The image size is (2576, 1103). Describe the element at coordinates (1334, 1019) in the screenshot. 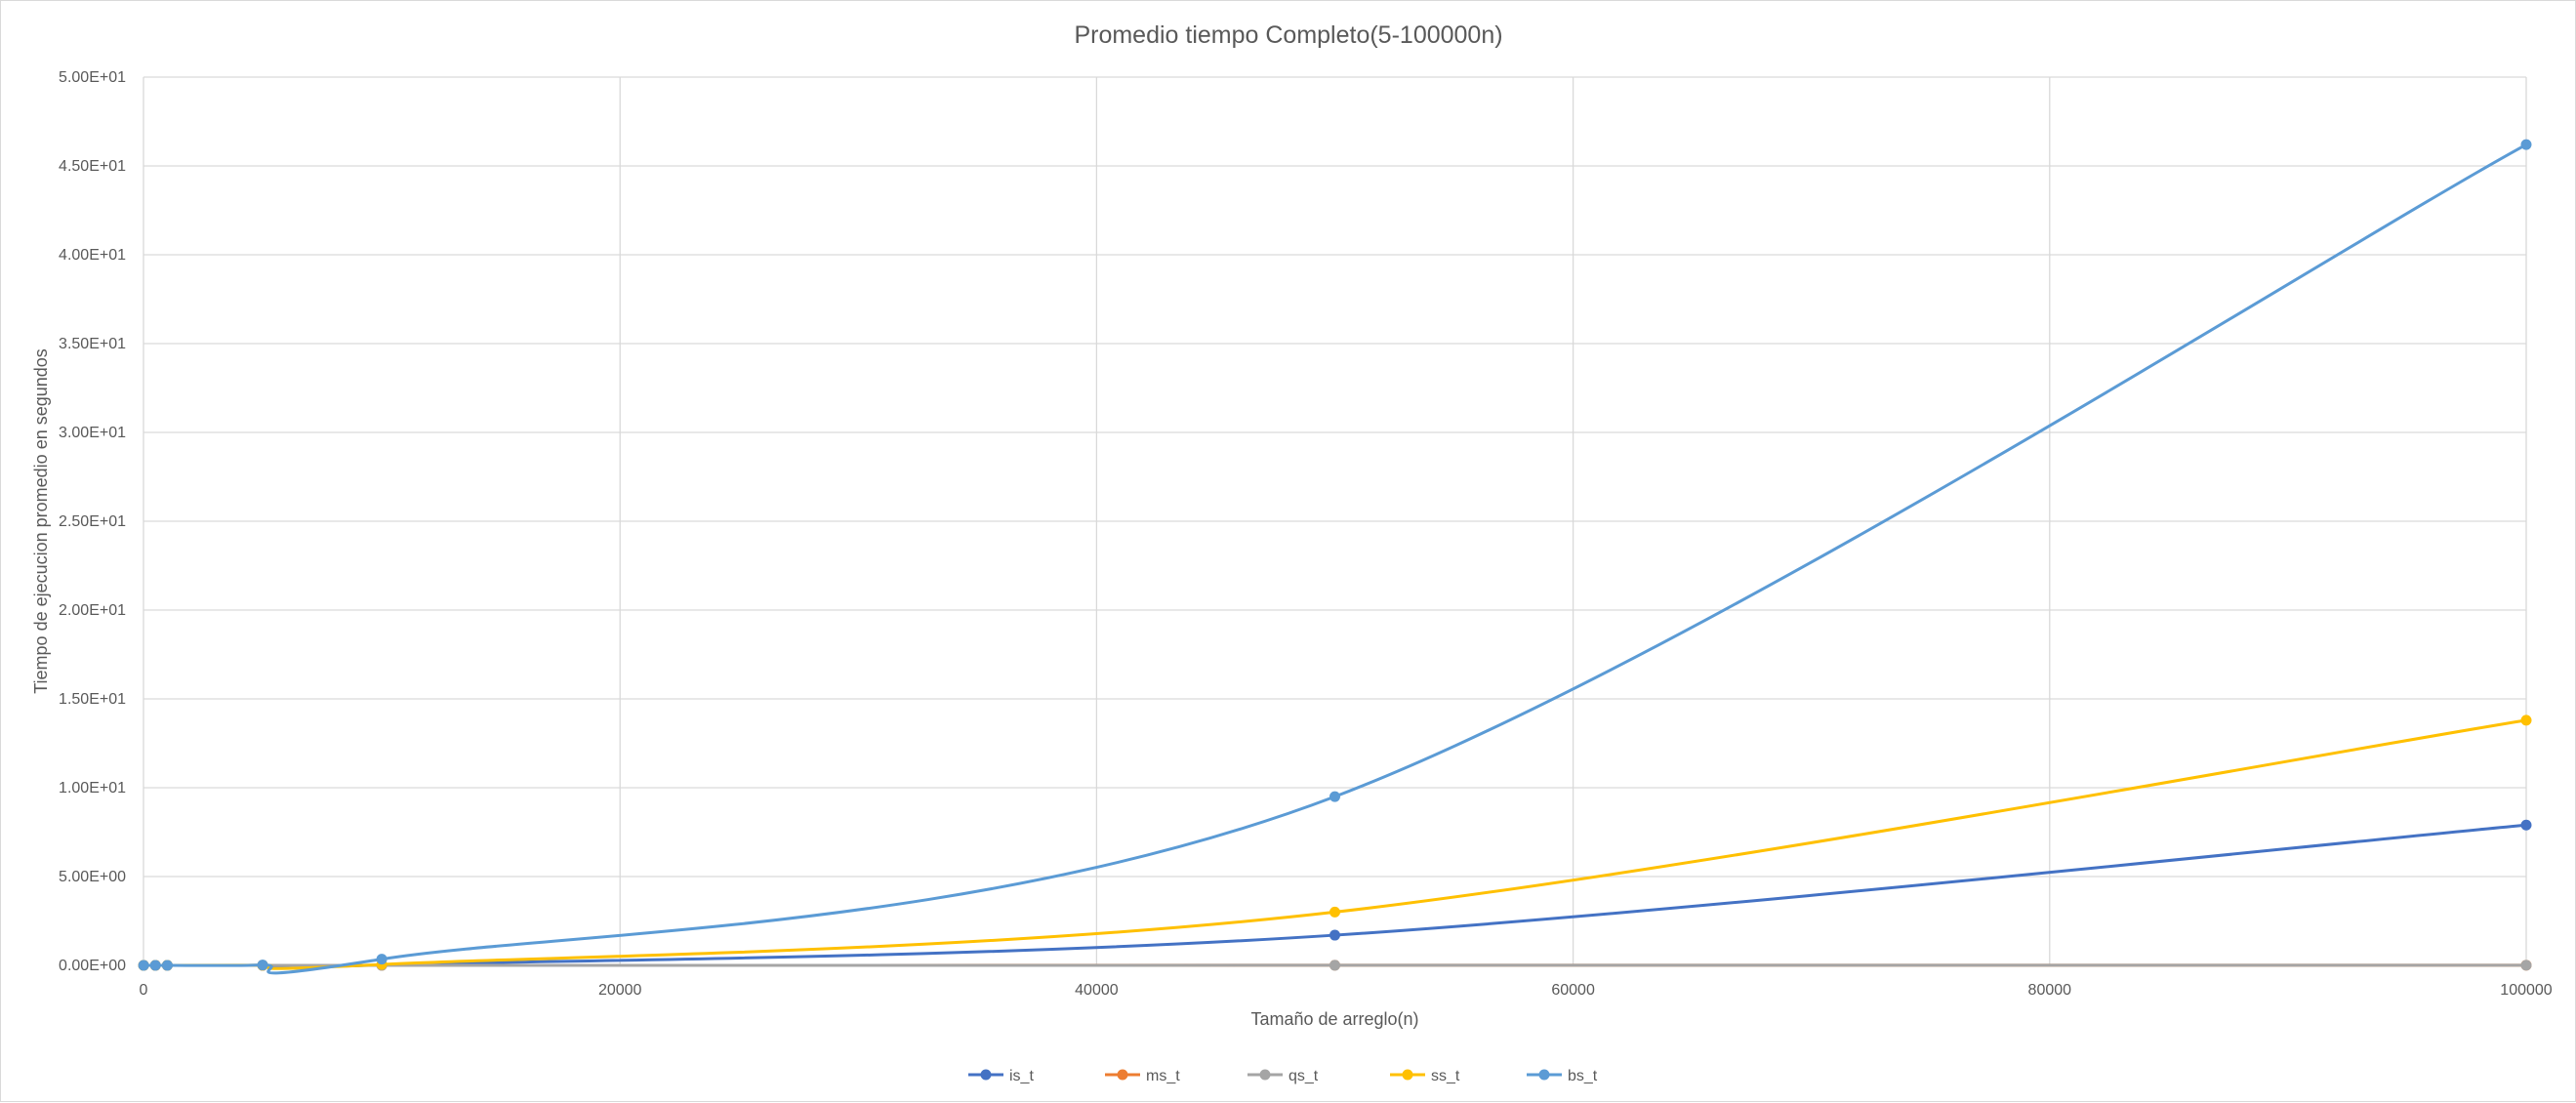

I see `x-axis-title: Tamaño de arreglo(n)` at that location.